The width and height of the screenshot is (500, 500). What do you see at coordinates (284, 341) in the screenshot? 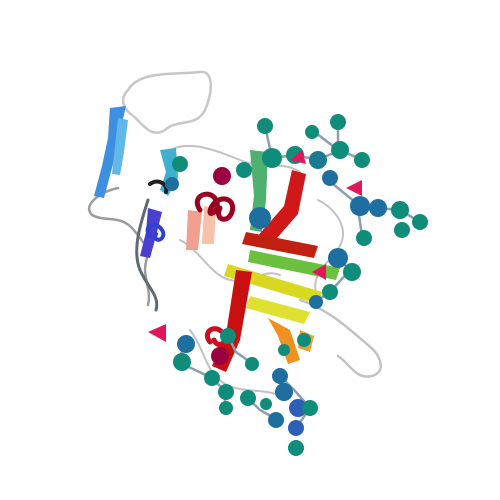
I see `orange-strand` at bounding box center [284, 341].